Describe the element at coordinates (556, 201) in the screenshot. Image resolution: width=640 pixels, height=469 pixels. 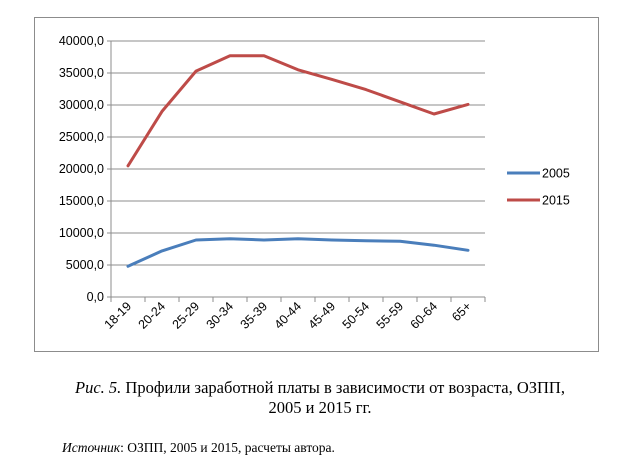
I see `legend-label-2015: 2015` at that location.